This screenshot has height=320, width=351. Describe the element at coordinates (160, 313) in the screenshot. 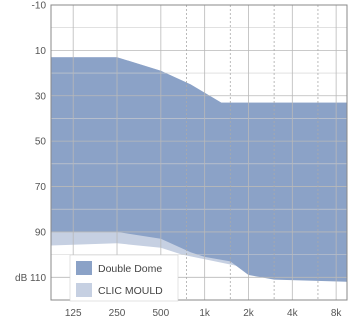

I see `x-tick-label: 500` at that location.